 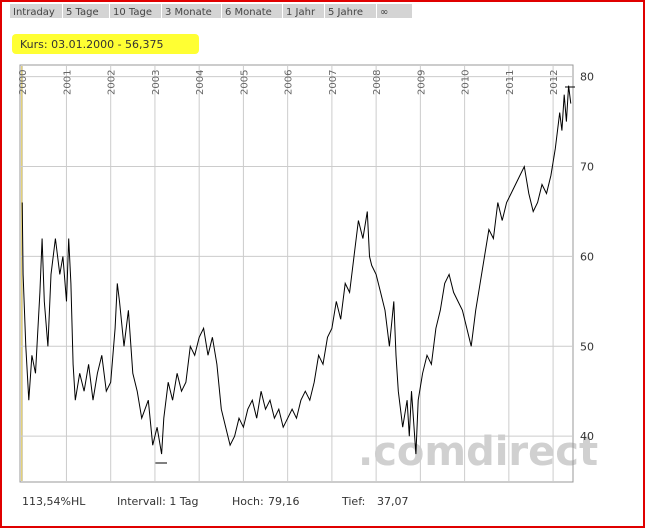 What do you see at coordinates (587, 167) in the screenshot?
I see `y-tick-label: 70` at bounding box center [587, 167].